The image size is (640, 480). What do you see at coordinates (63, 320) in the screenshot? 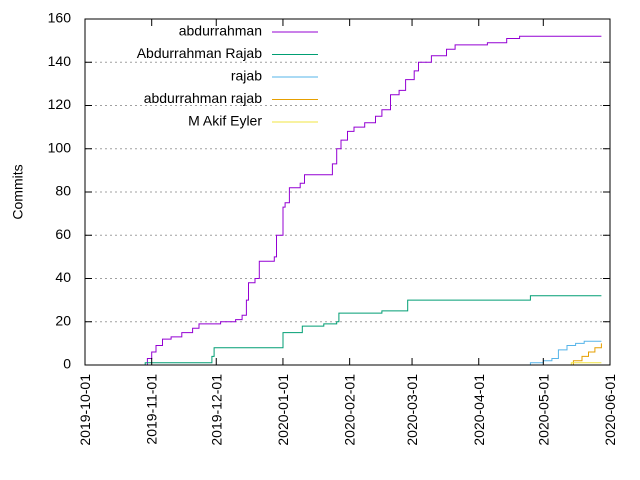
I see `y-tick-label: 20` at bounding box center [63, 320].